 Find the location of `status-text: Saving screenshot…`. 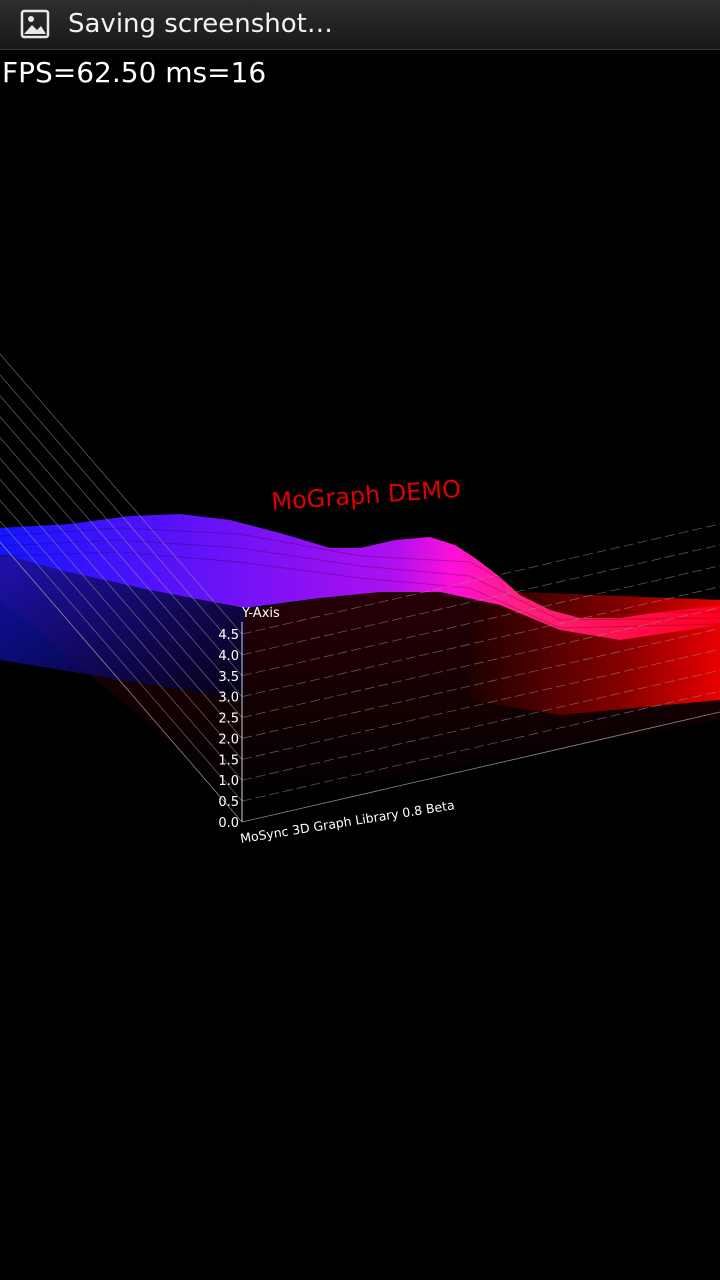

status-text: Saving screenshot… is located at coordinates (200, 24).